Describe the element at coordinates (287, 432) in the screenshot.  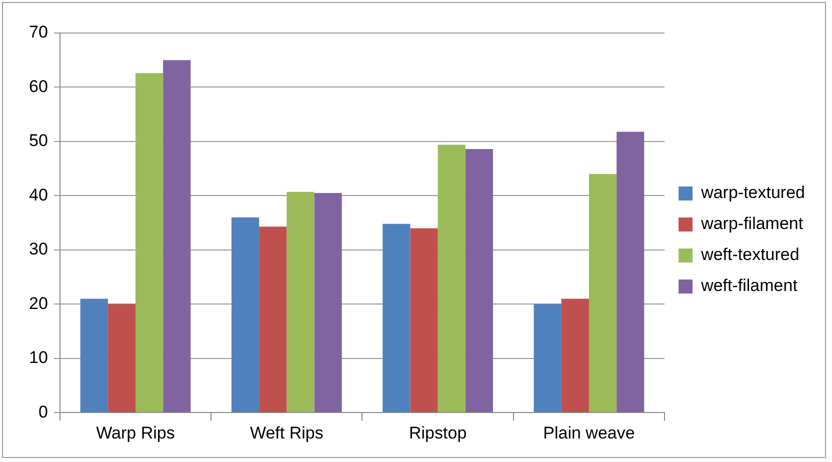
I see `x-tick-label: Weft Rips` at that location.